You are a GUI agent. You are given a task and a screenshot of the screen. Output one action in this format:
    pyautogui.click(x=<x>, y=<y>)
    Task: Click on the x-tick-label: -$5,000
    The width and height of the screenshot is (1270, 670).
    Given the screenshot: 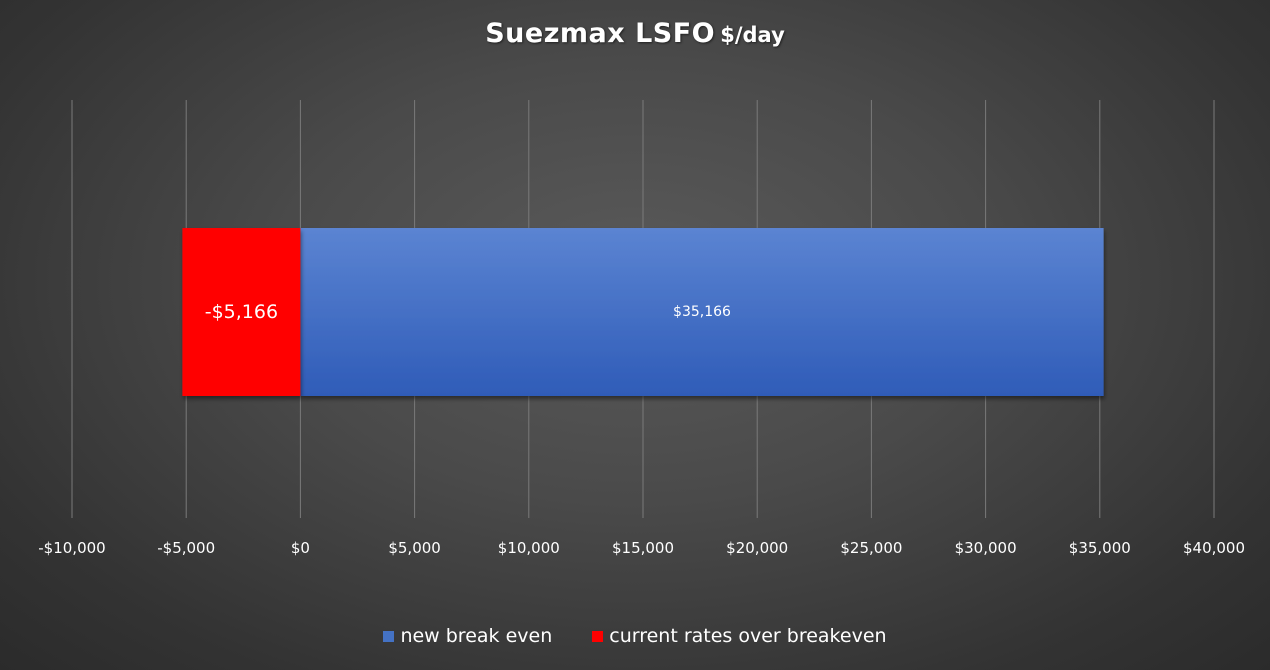 What is the action you would take?
    pyautogui.click(x=186, y=548)
    